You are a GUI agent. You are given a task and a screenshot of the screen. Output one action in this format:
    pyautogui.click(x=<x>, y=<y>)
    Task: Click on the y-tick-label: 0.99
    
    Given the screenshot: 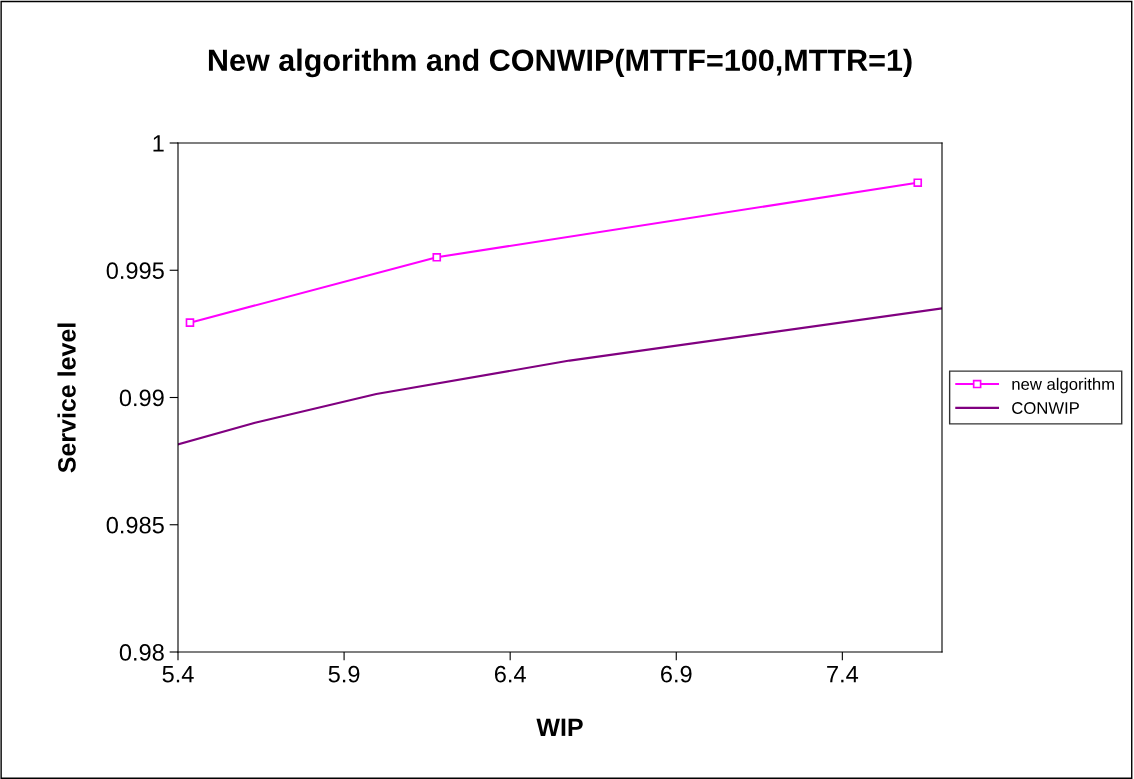 What is the action you would take?
    pyautogui.click(x=141, y=398)
    